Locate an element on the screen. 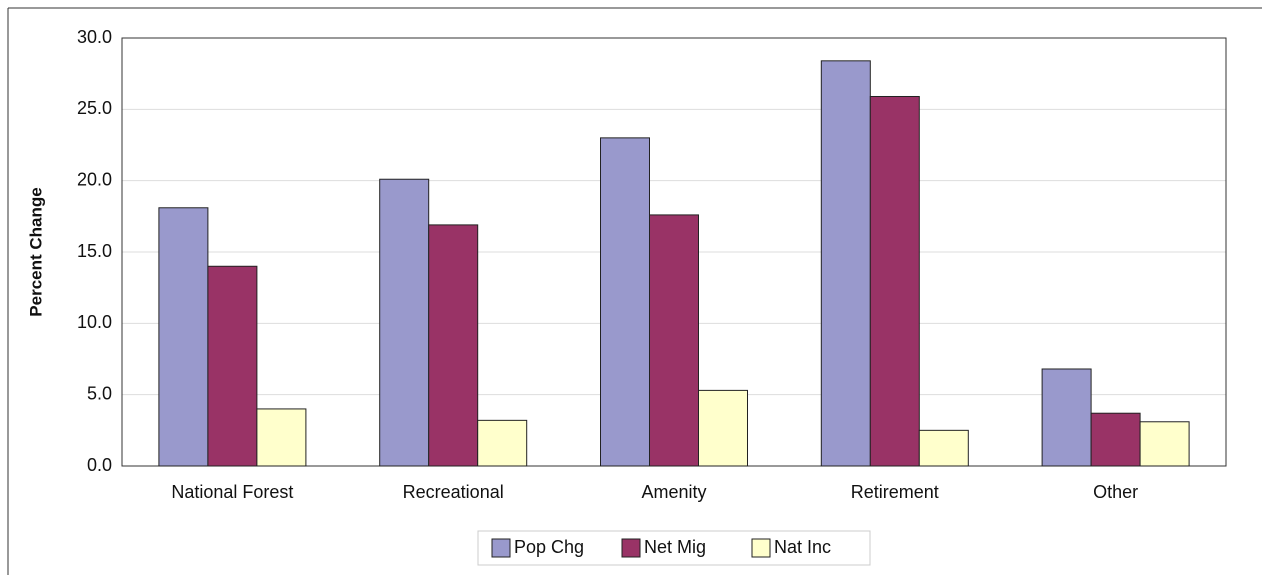 Image resolution: width=1262 pixels, height=575 pixels. y-tick-label: 20.0 is located at coordinates (94, 179).